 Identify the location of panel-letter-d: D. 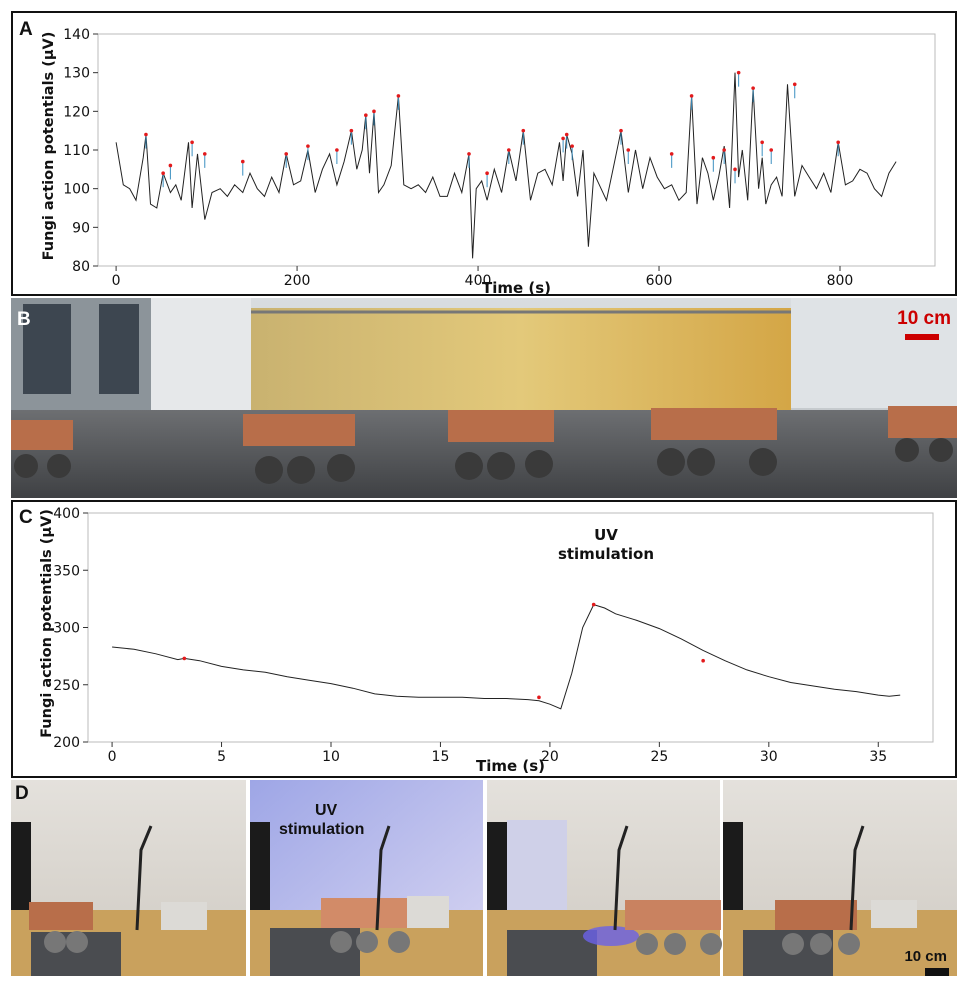
(22, 793).